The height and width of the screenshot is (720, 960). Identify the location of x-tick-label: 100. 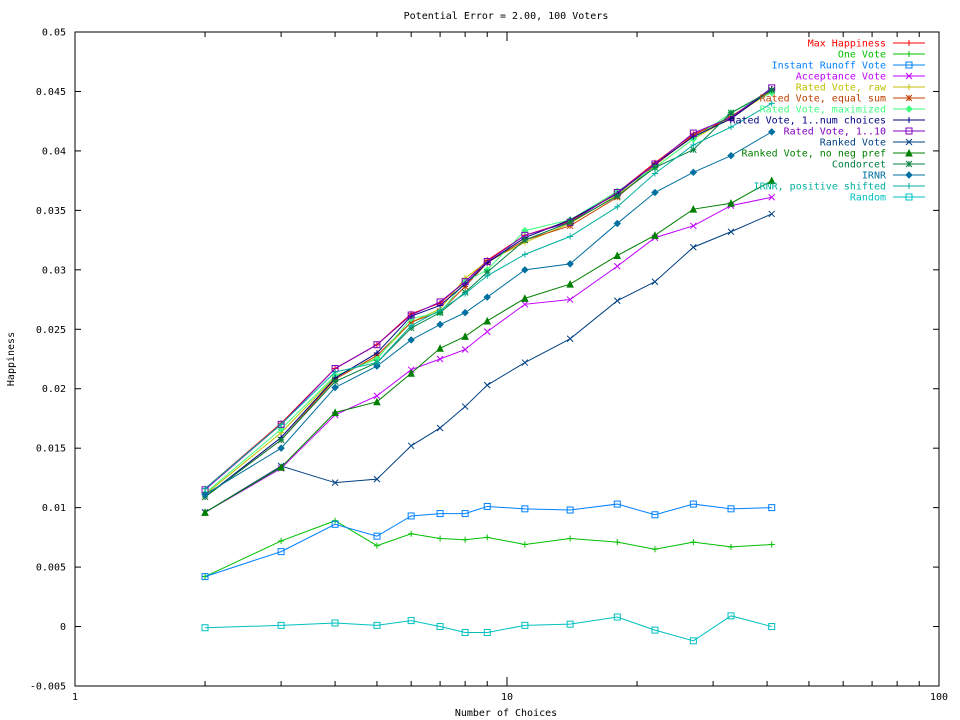
(939, 697).